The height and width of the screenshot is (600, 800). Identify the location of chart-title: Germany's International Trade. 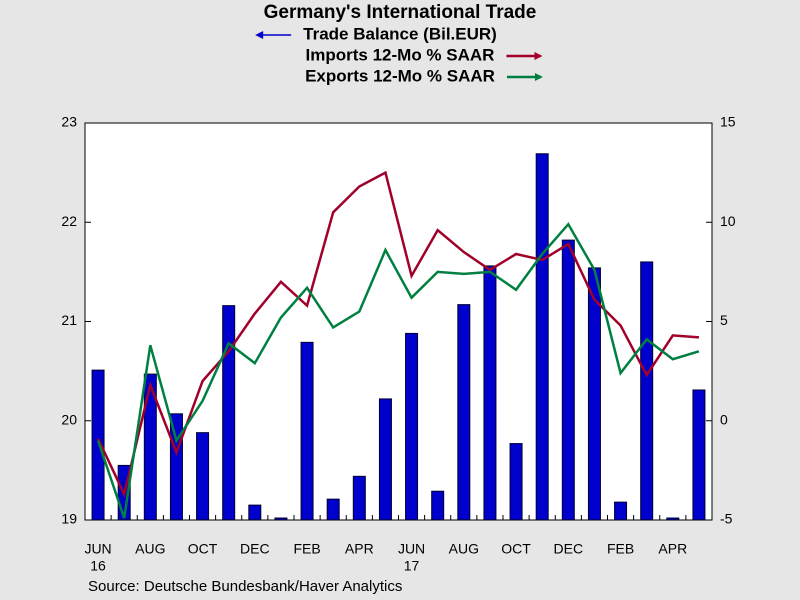
(400, 12).